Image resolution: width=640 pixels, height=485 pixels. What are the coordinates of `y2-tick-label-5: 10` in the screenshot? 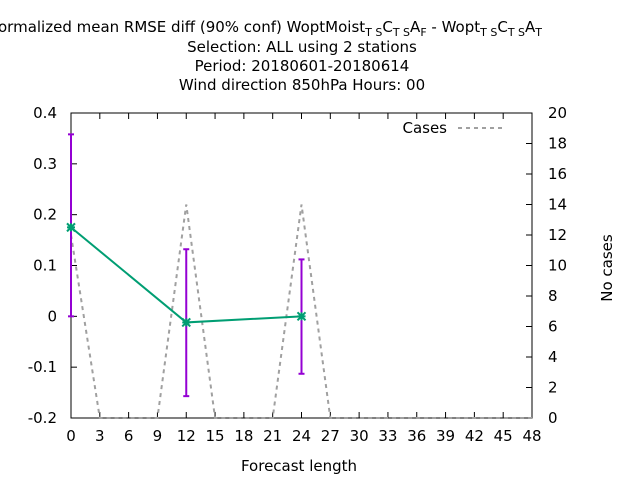 It's located at (557, 266).